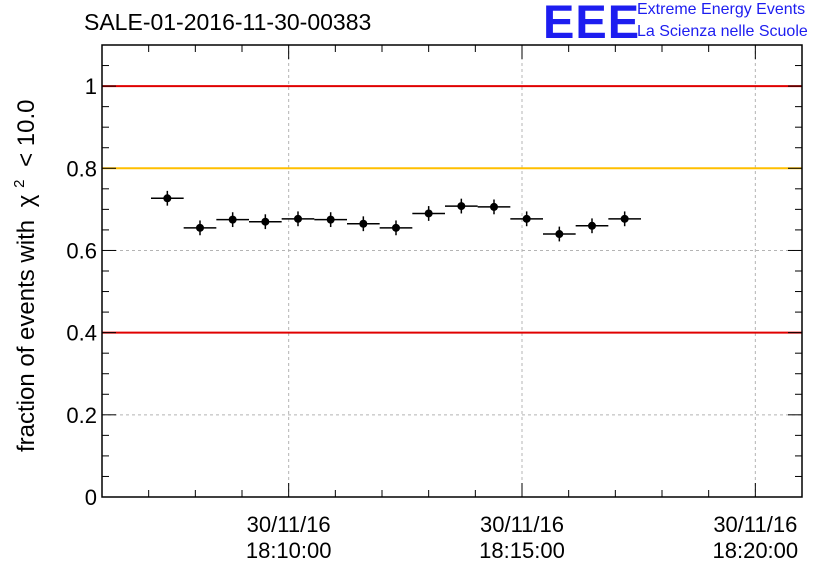  What do you see at coordinates (592, 24) in the screenshot?
I see `logo-mark: EEE` at bounding box center [592, 24].